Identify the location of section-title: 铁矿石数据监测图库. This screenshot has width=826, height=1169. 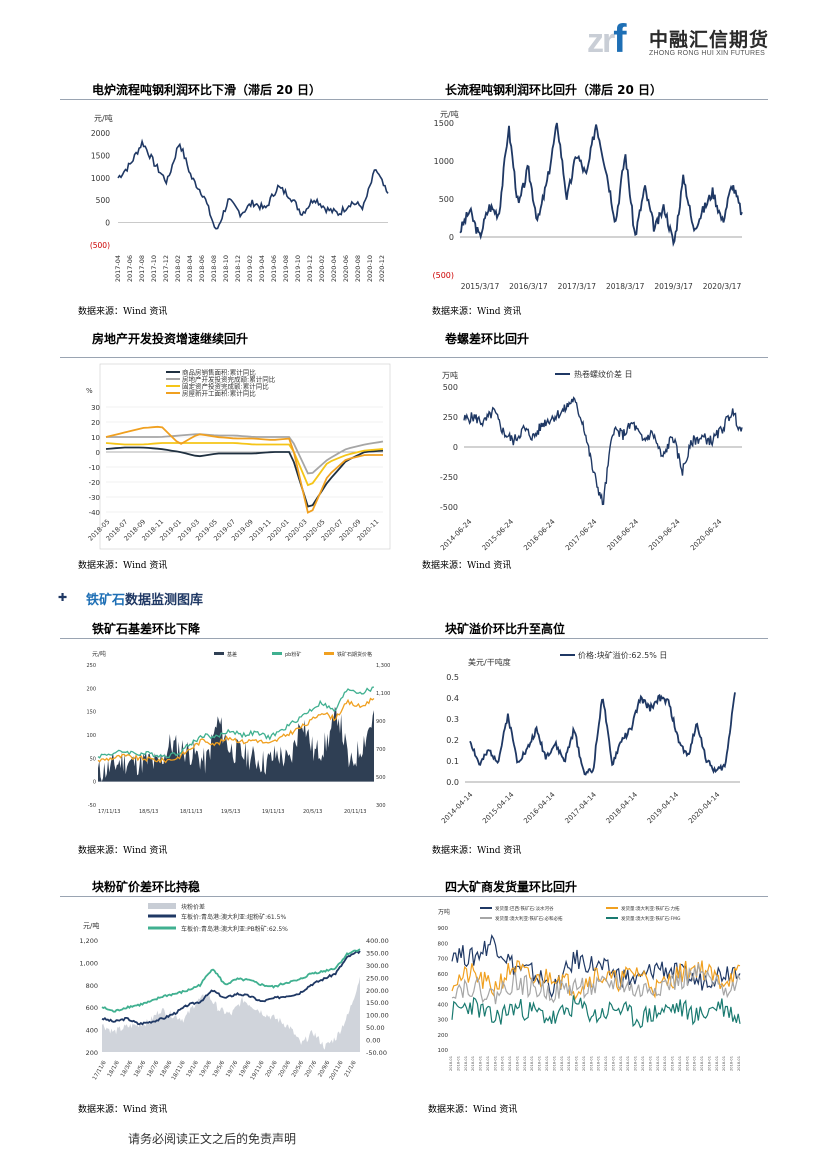
(145, 600).